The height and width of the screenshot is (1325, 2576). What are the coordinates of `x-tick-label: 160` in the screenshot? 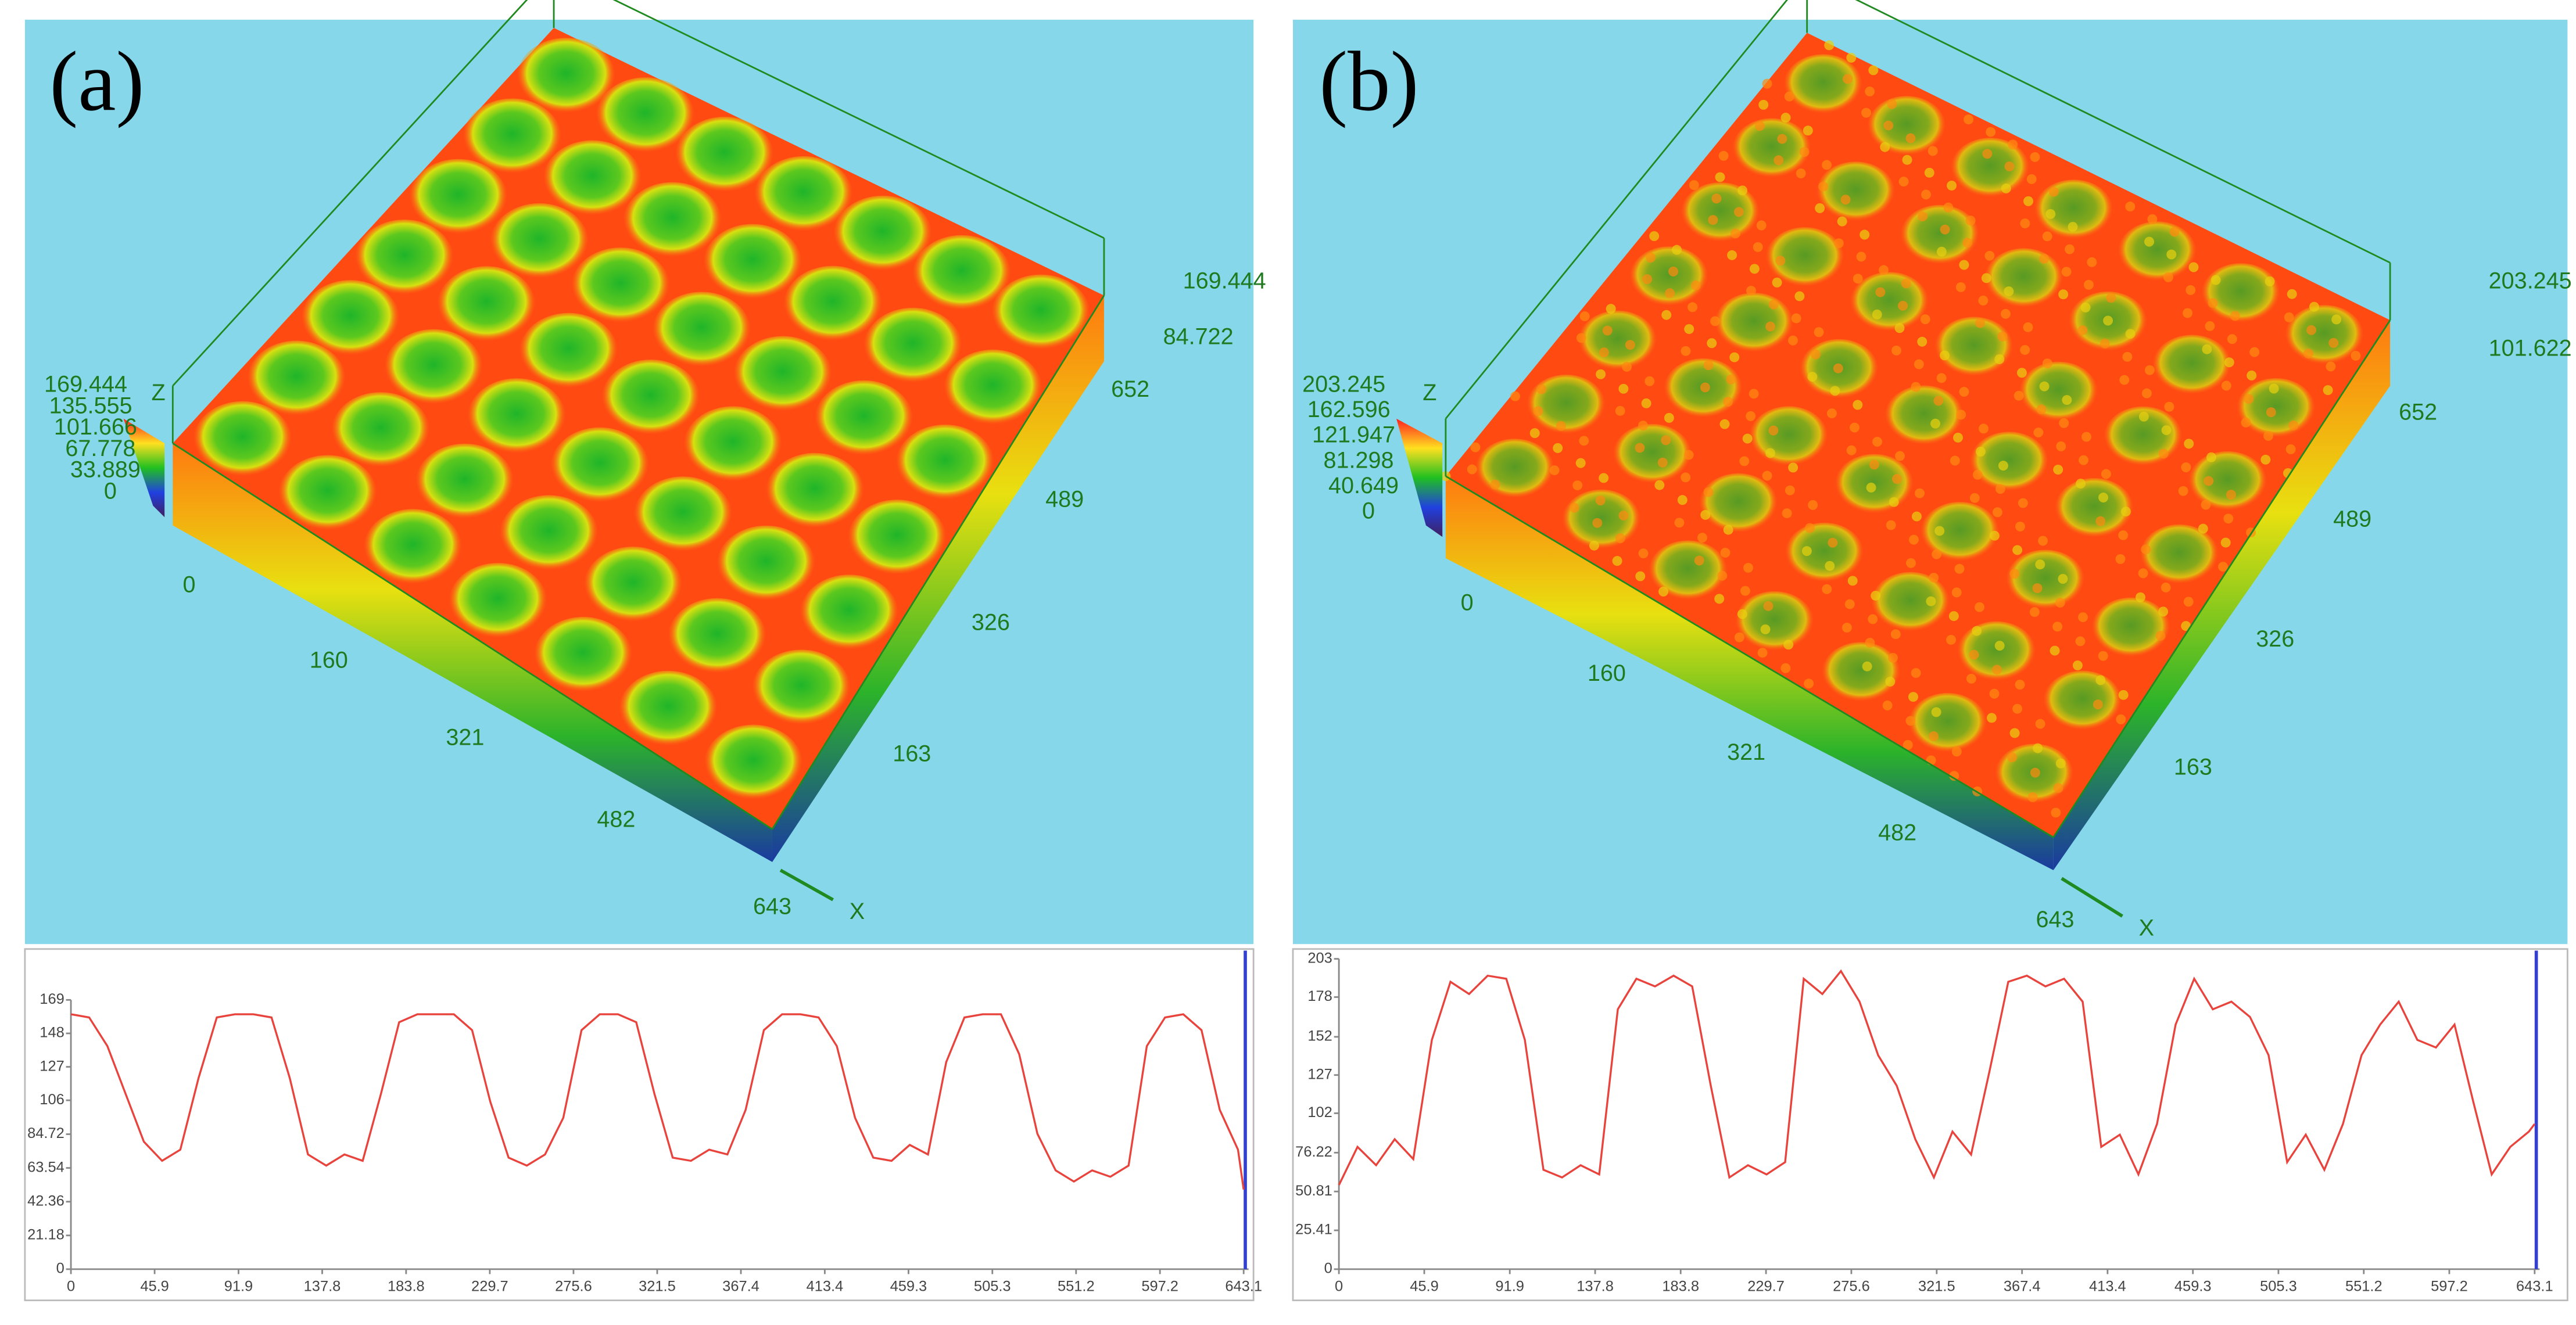 It's located at (329, 660).